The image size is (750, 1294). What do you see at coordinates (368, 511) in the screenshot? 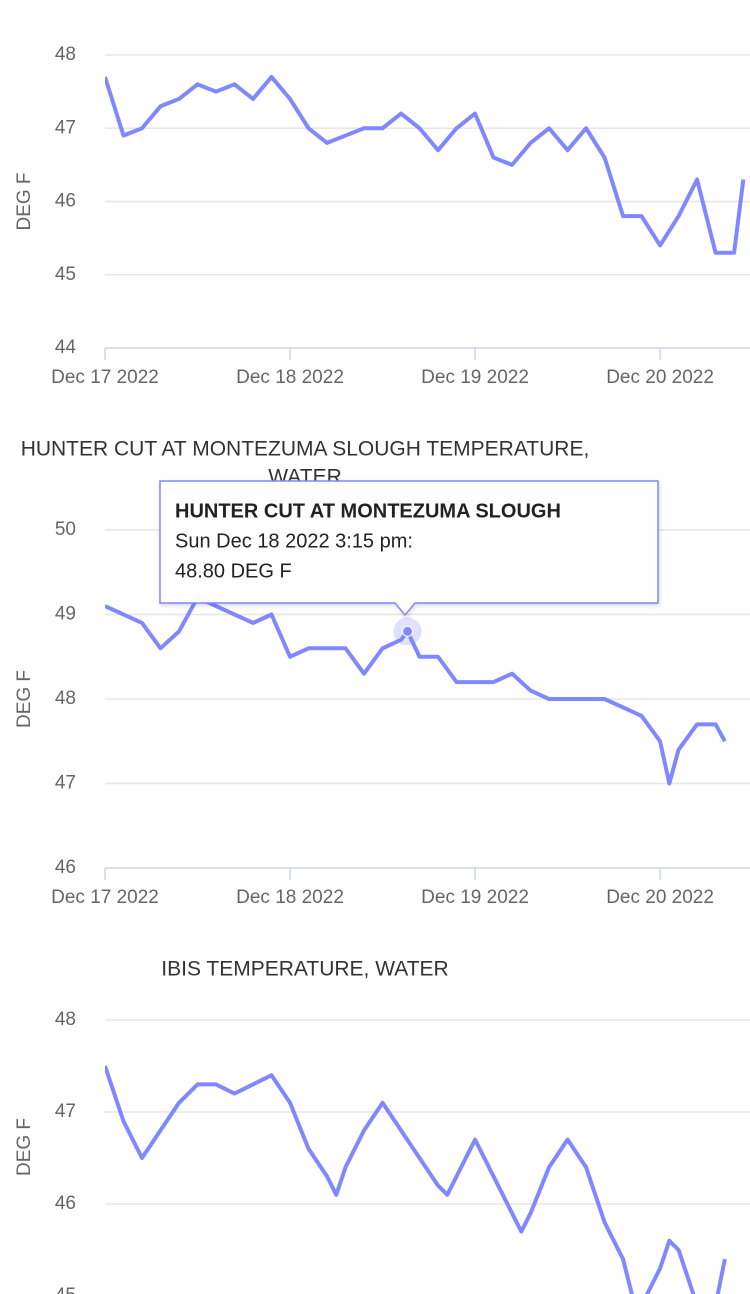
I see `tooltip-series: HUNTER CUT AT MONTEZUMA SLOUGH` at bounding box center [368, 511].